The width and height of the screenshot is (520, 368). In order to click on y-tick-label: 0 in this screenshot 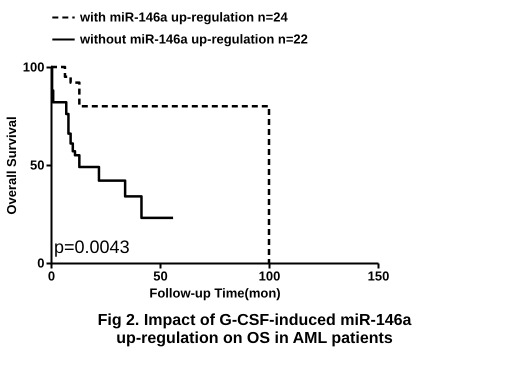, I will do `click(40, 263)`.